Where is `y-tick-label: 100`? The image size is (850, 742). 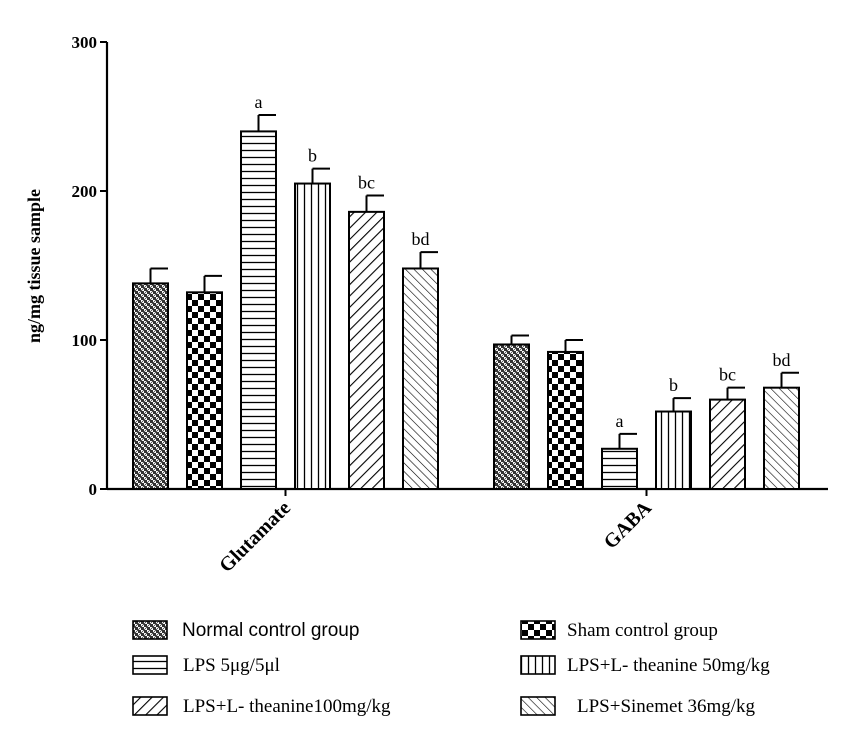
y-tick-label: 100 is located at coordinates (85, 340).